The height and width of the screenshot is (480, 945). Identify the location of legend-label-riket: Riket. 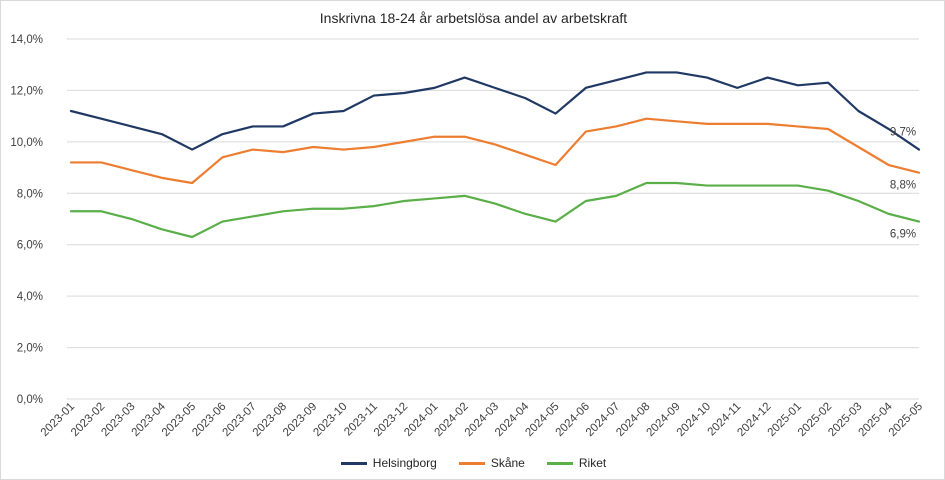
(592, 463).